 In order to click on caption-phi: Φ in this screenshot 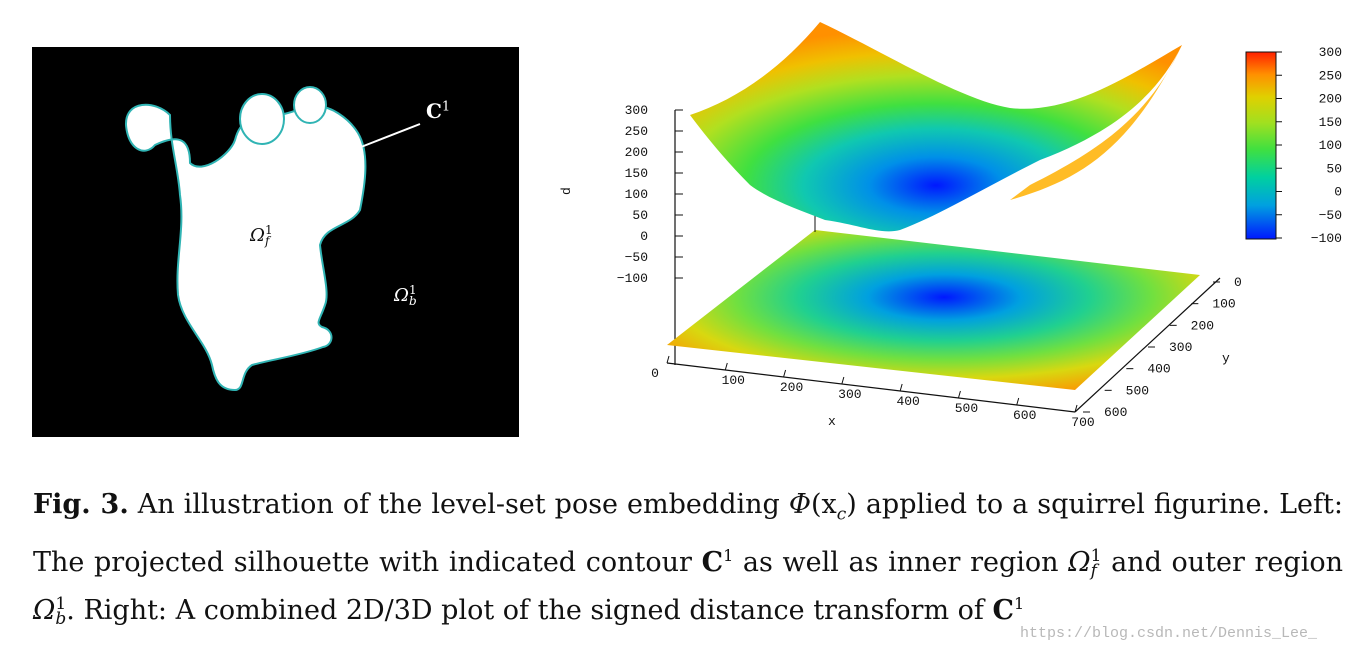, I will do `click(799, 504)`.